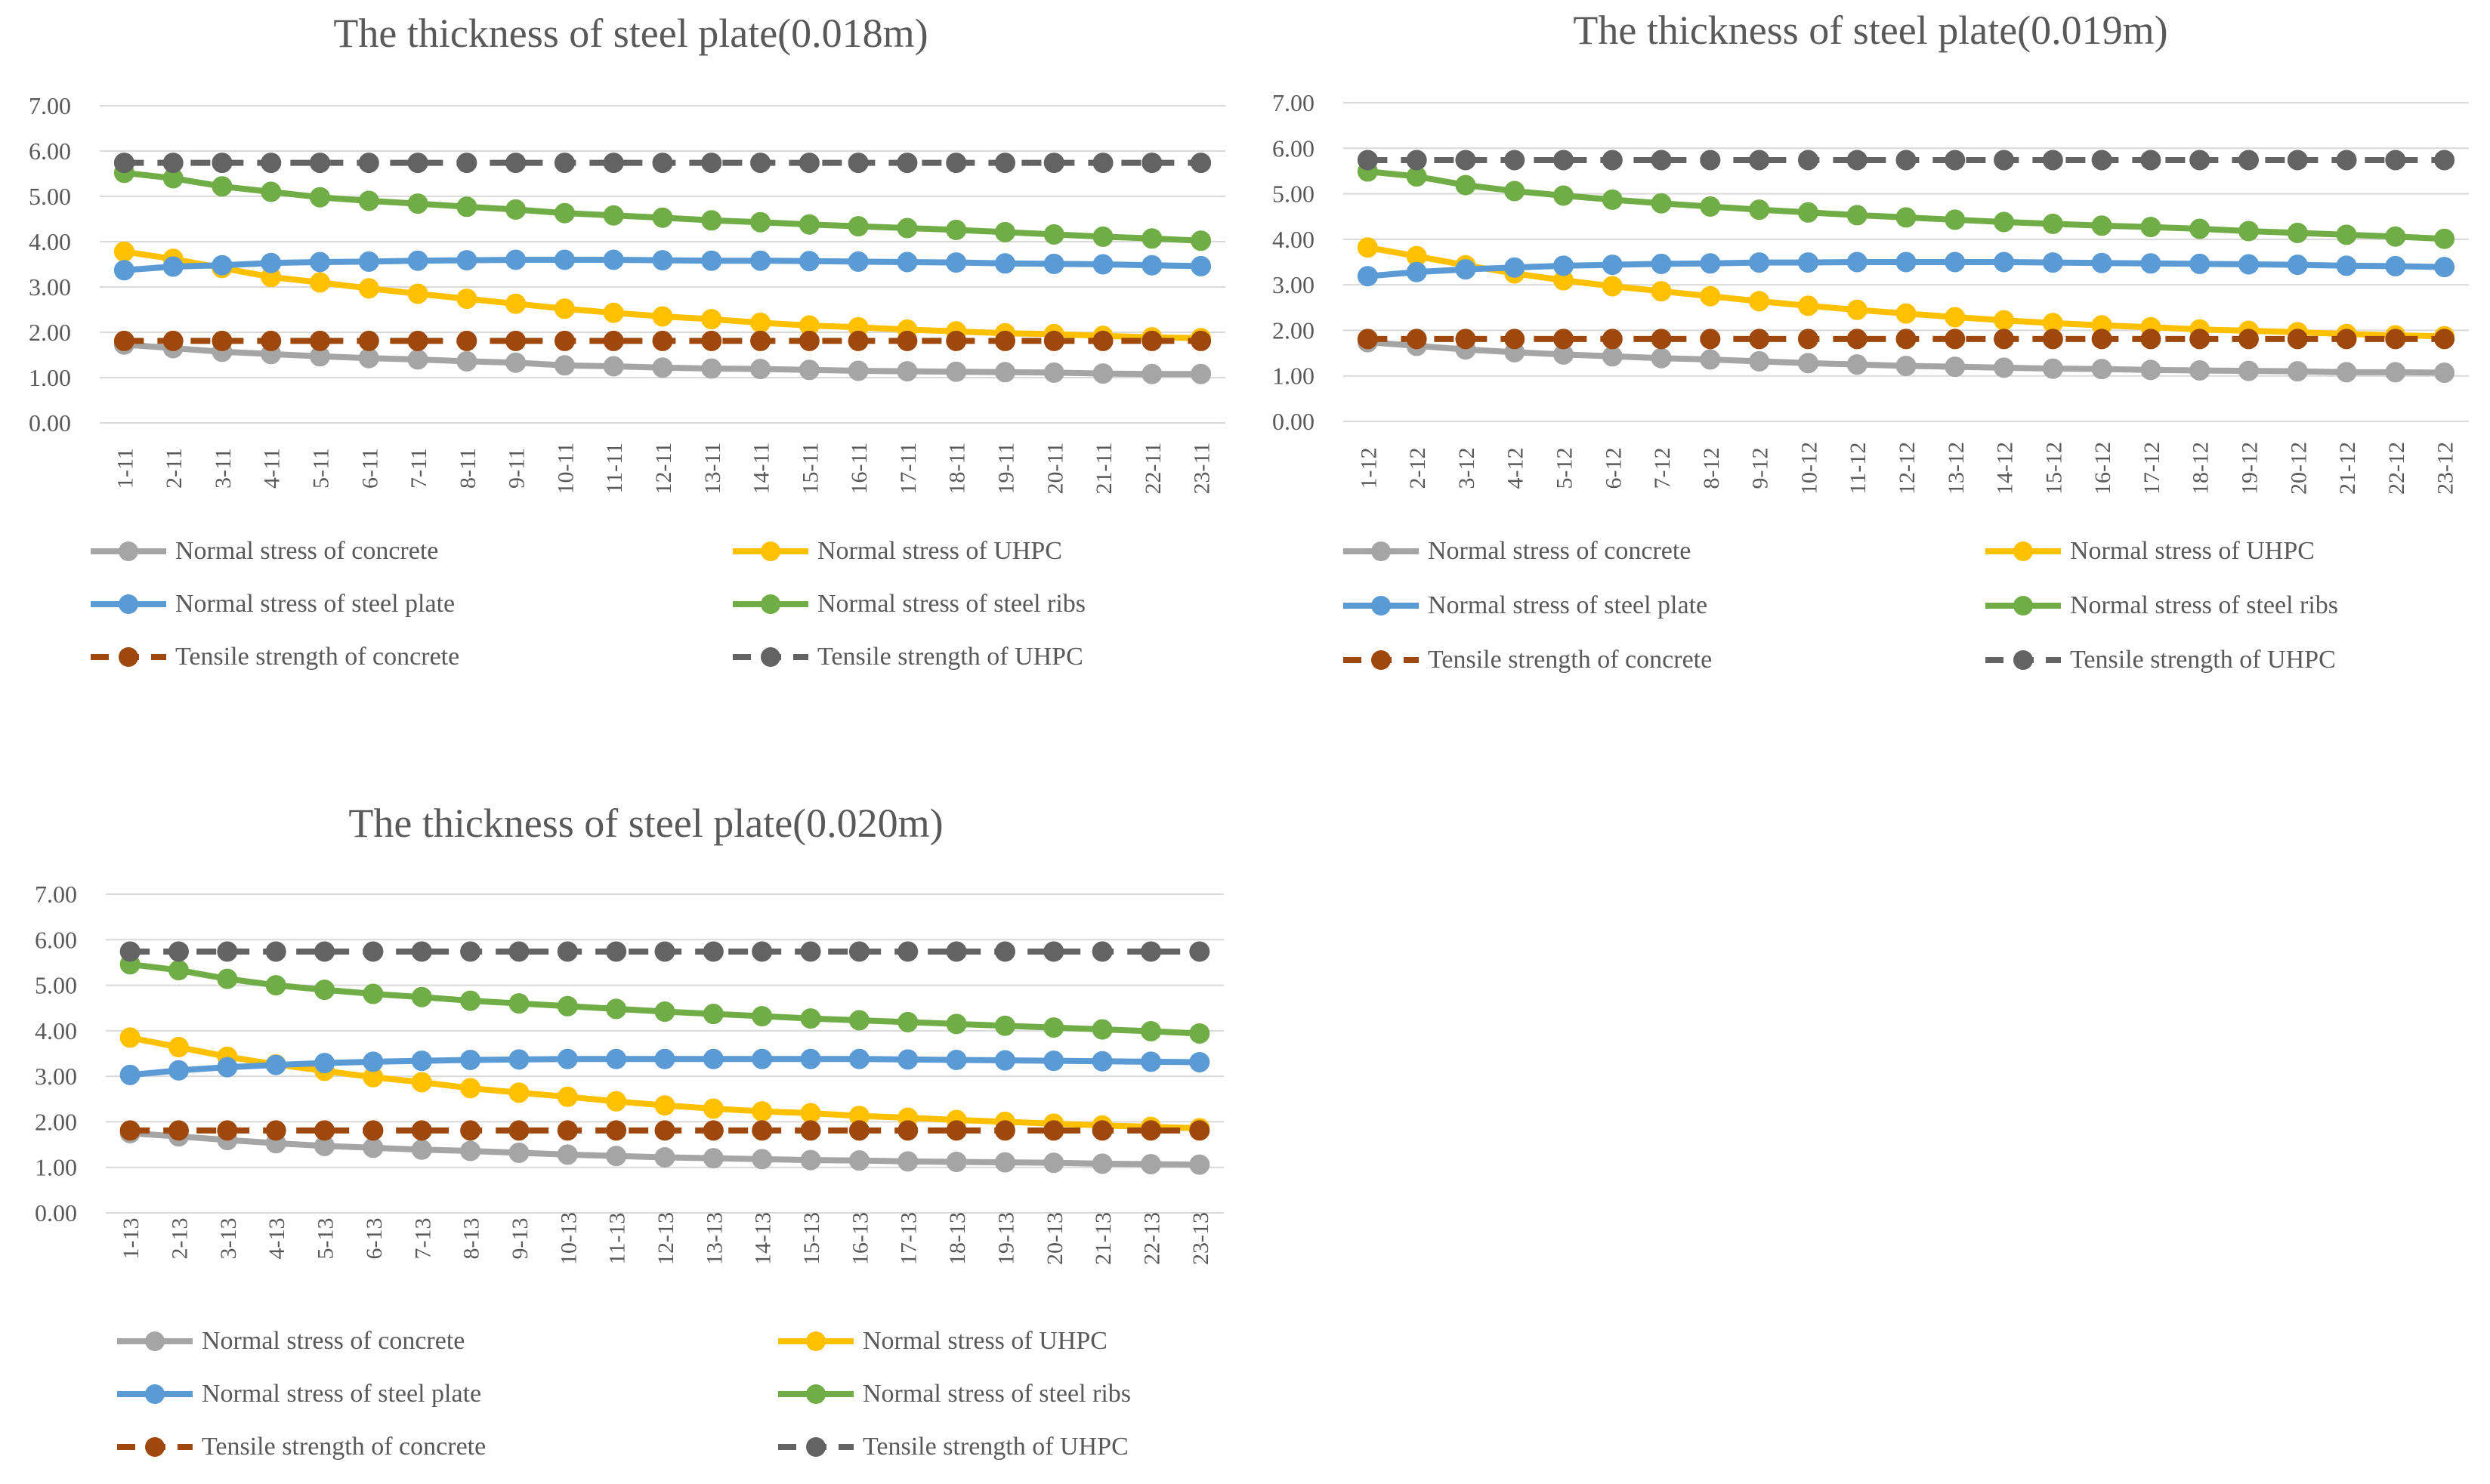 This screenshot has width=2490, height=1484. Describe the element at coordinates (56, 939) in the screenshot. I see `y-tick-label: 6.00` at that location.